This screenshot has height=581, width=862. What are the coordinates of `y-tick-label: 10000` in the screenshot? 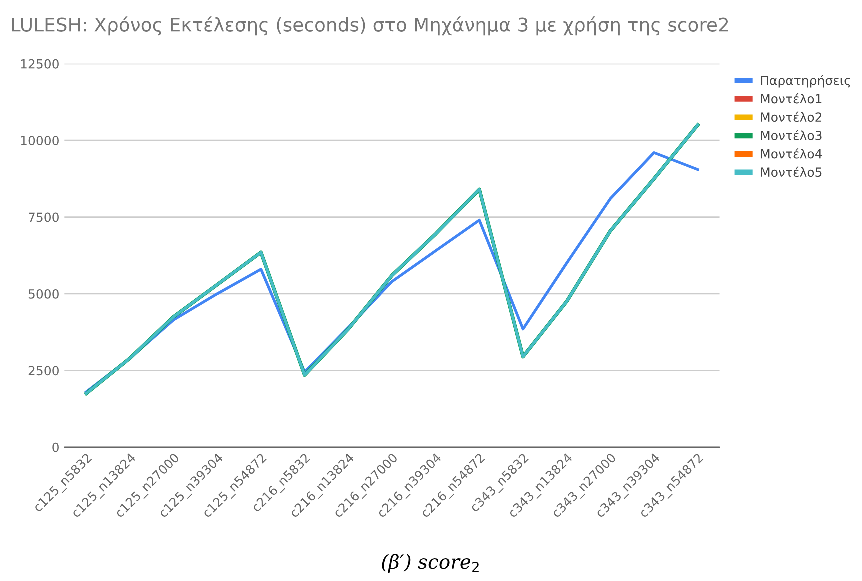 It's located at (40, 141).